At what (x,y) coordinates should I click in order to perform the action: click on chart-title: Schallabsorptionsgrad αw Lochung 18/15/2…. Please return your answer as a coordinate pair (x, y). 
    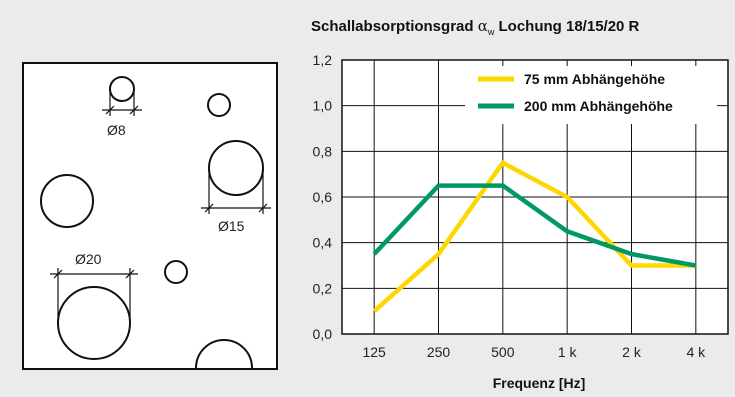
    Looking at the image, I should click on (475, 27).